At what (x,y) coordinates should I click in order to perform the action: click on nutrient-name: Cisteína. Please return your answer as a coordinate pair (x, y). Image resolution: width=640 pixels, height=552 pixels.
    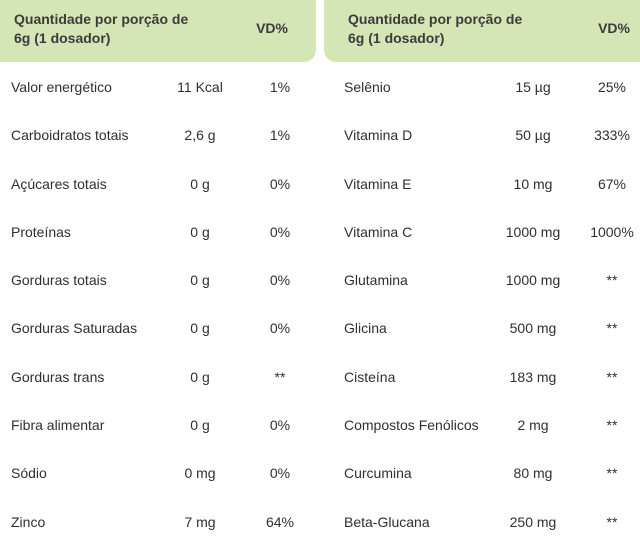
    Looking at the image, I should click on (370, 376).